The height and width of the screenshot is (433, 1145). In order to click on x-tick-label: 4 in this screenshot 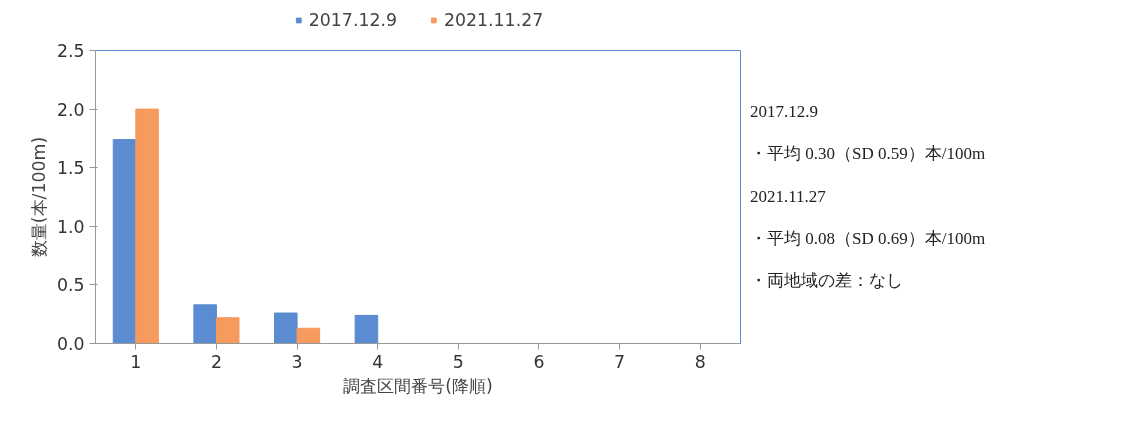, I will do `click(378, 361)`.